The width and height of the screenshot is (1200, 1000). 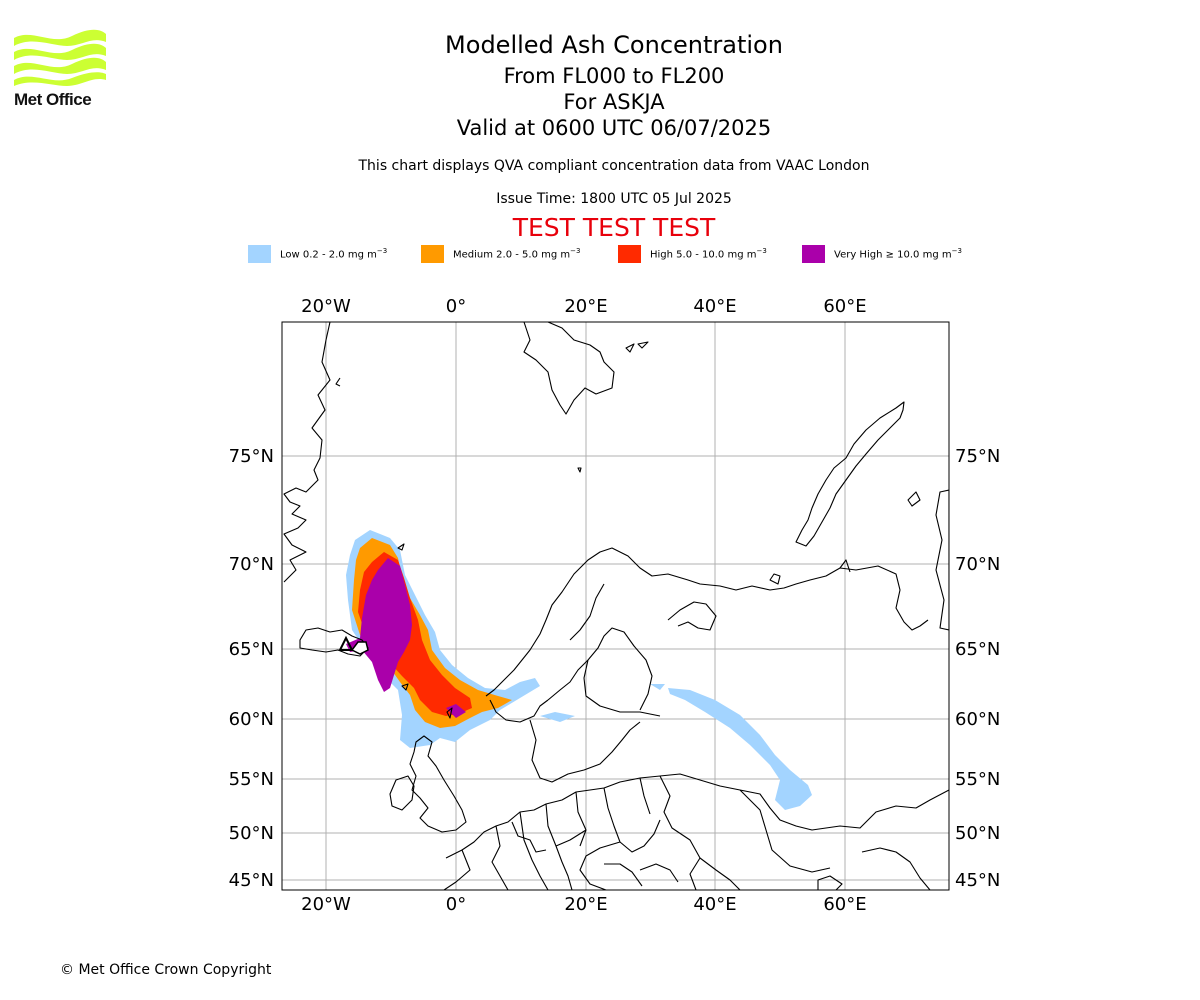 What do you see at coordinates (251, 564) in the screenshot?
I see `lat-label-left-70n: 70°N` at bounding box center [251, 564].